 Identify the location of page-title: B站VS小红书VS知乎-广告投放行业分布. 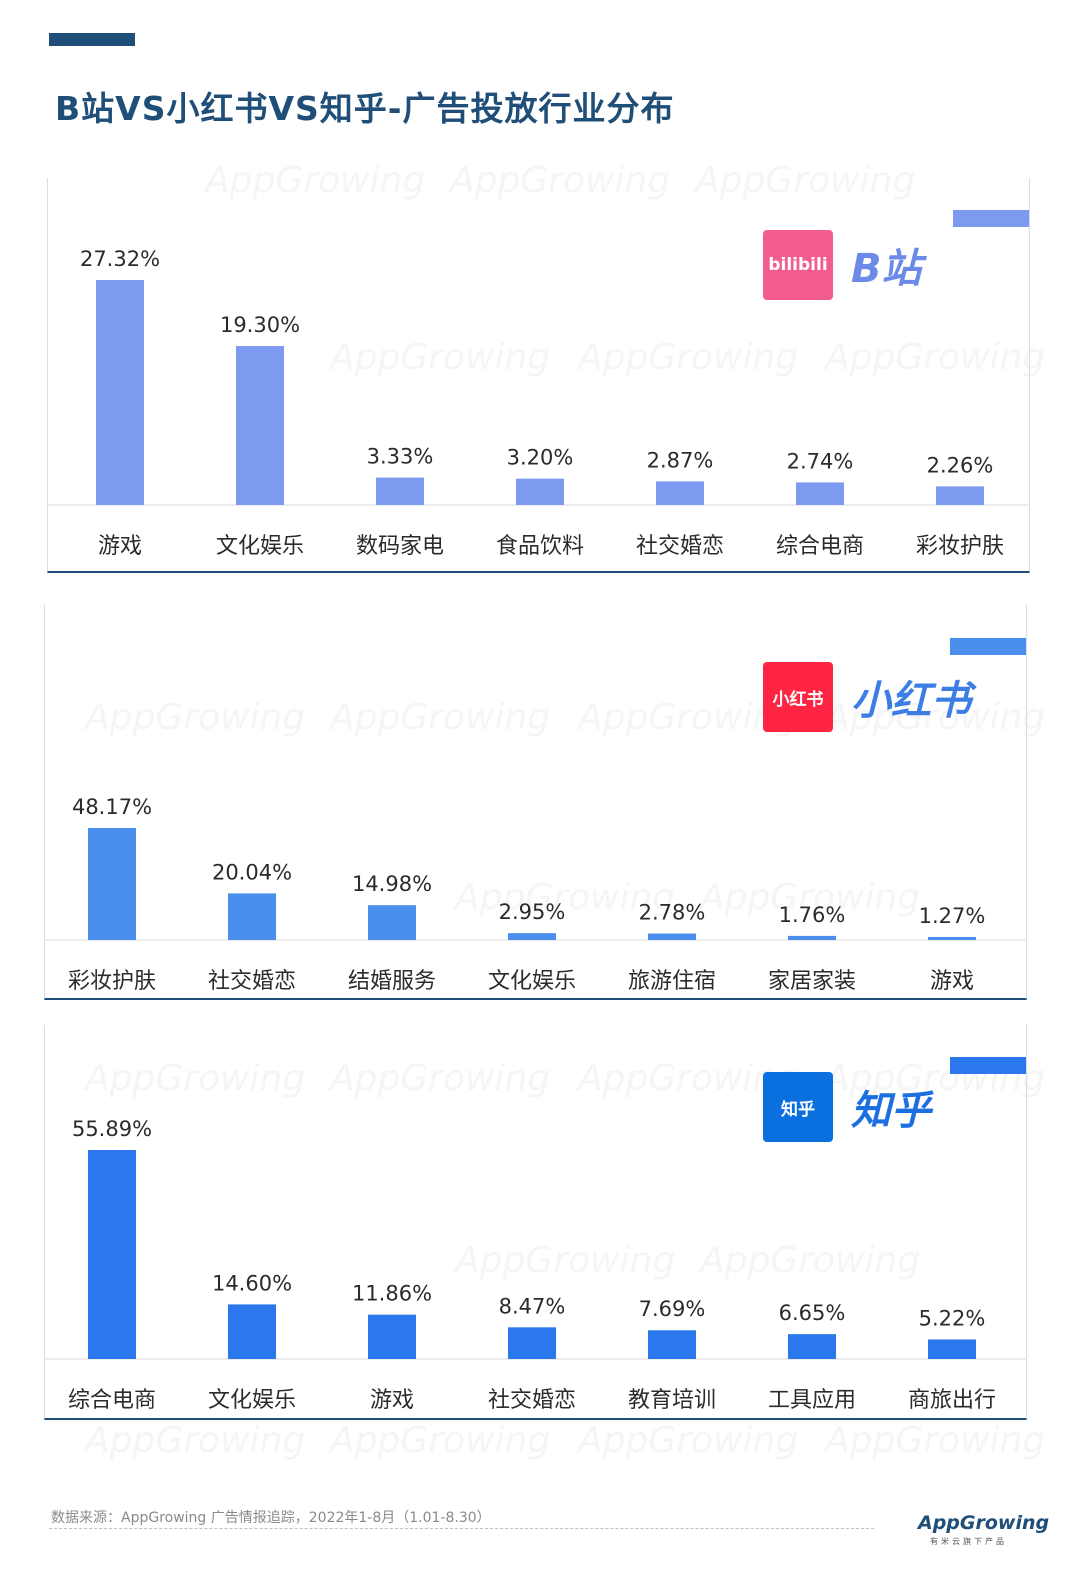
(365, 108).